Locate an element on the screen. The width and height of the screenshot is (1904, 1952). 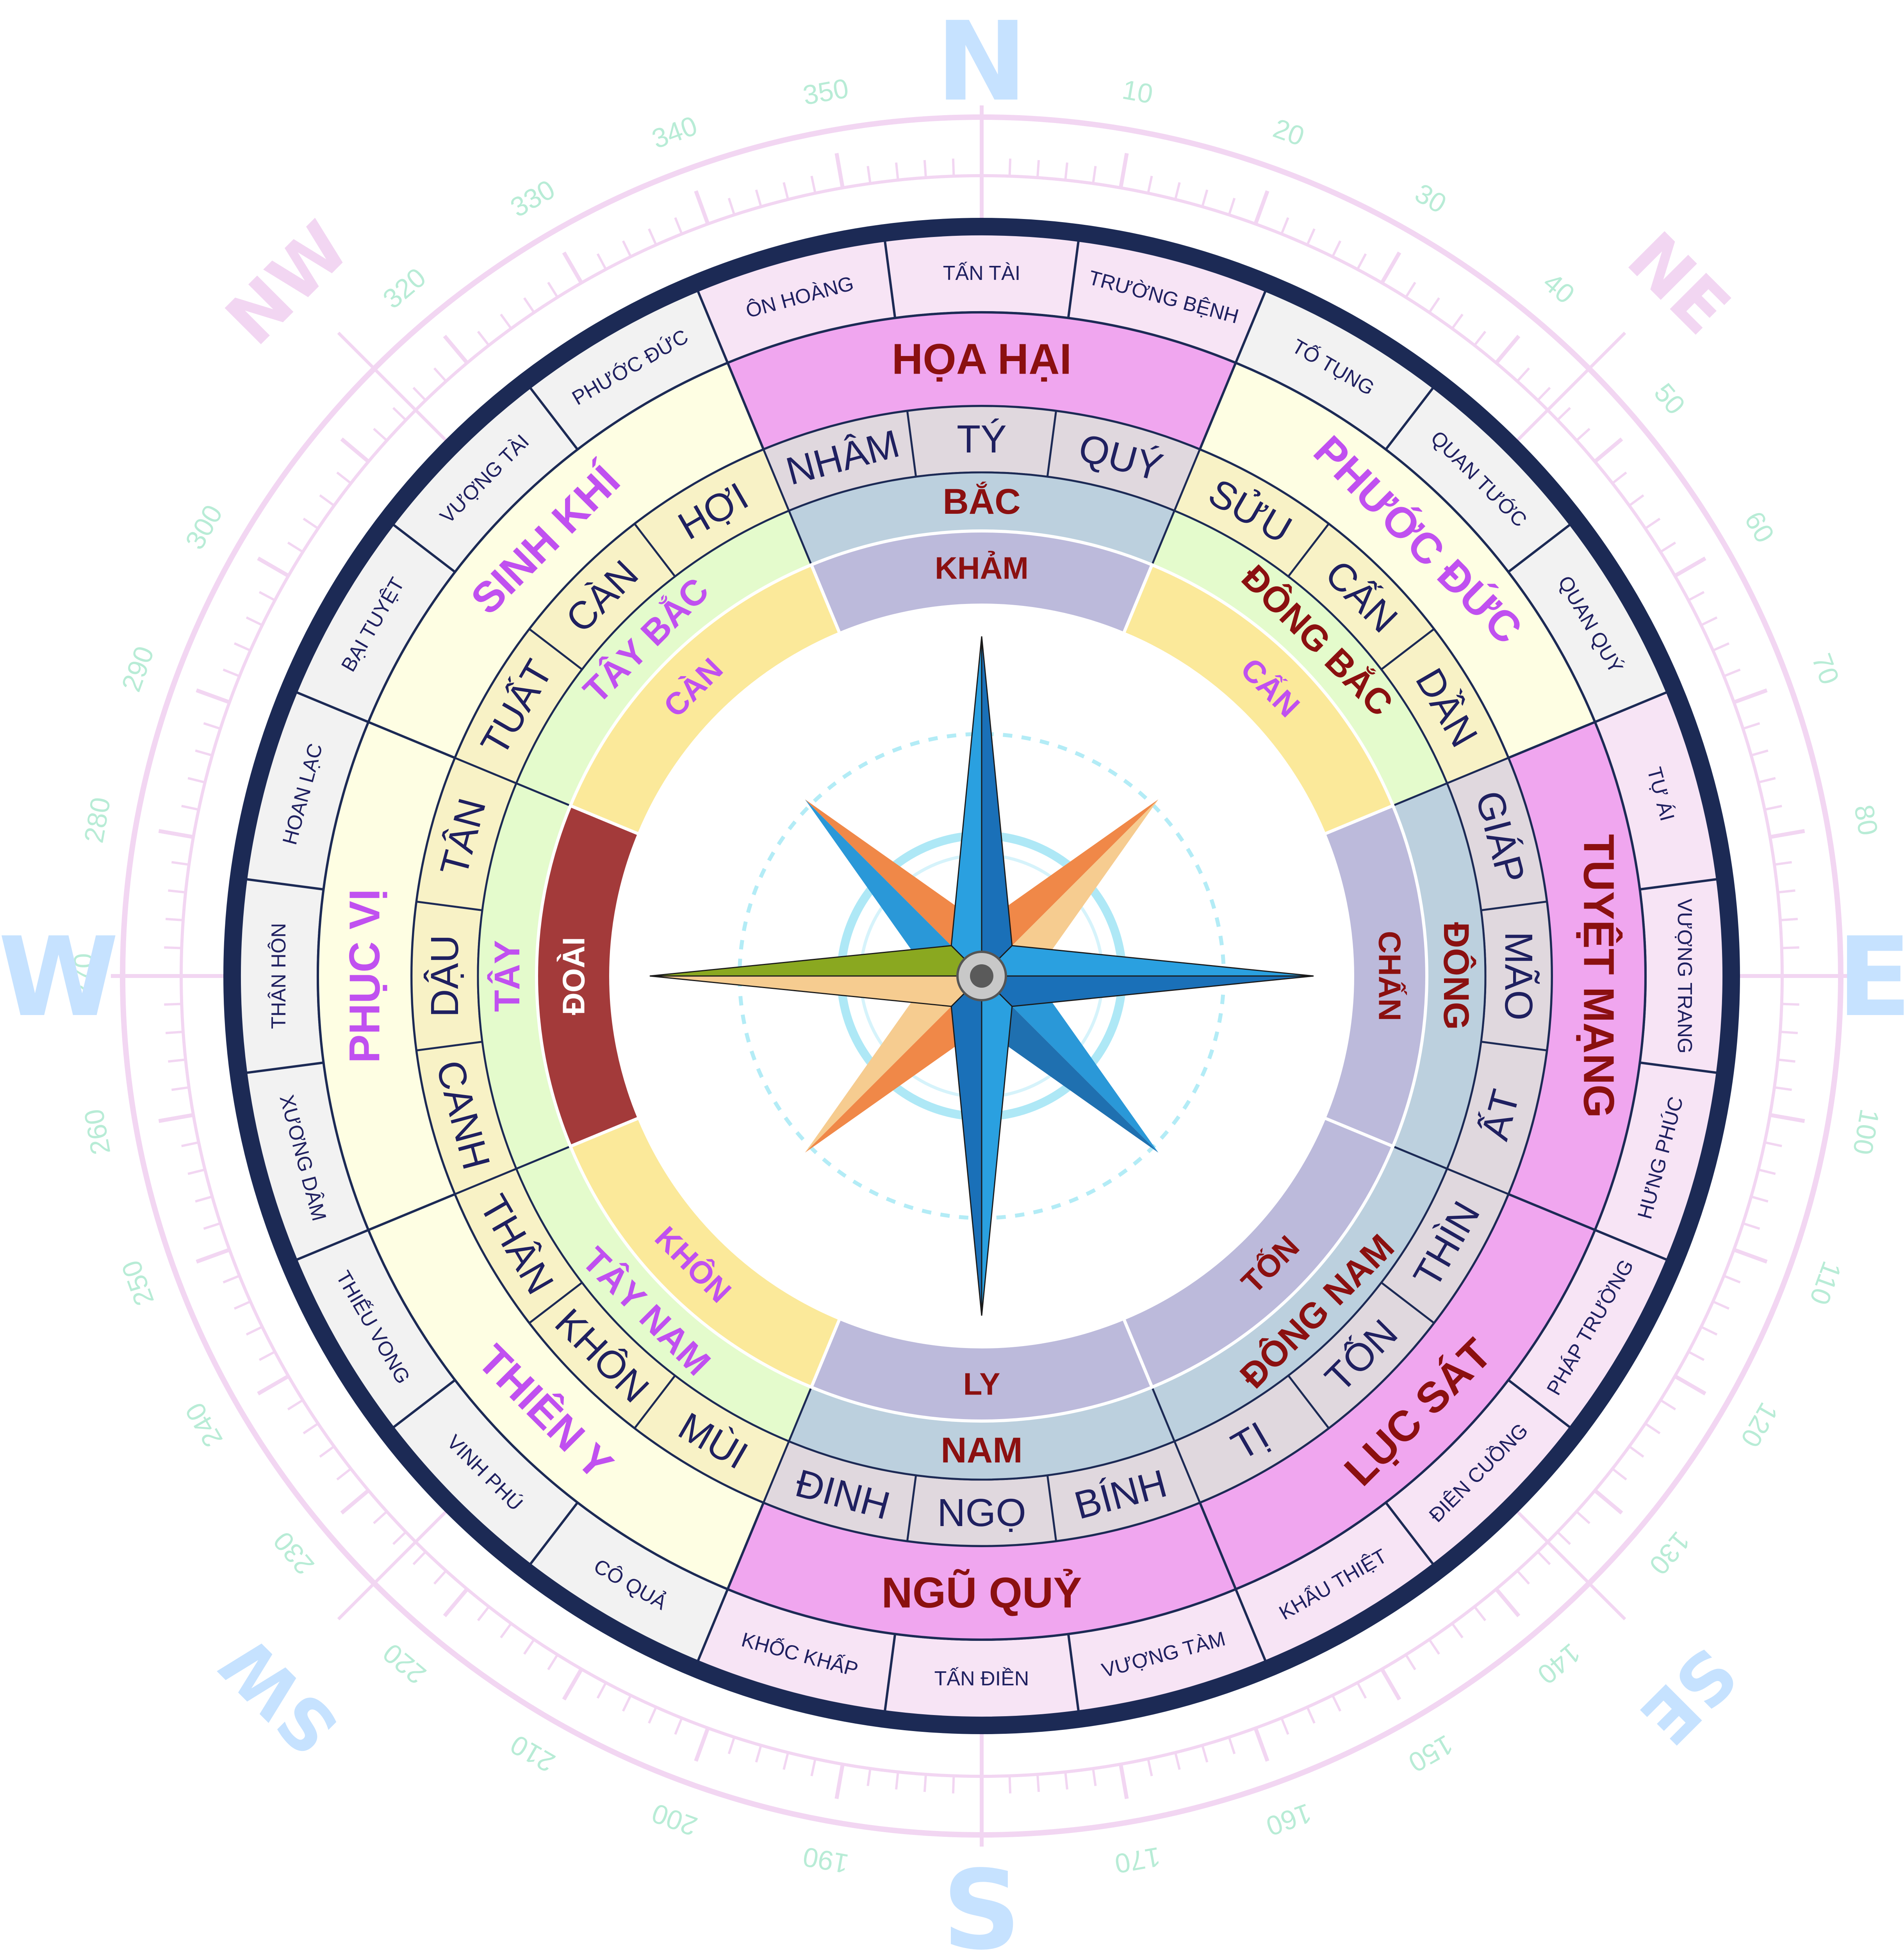
degree-label: 330 is located at coordinates (532, 199).